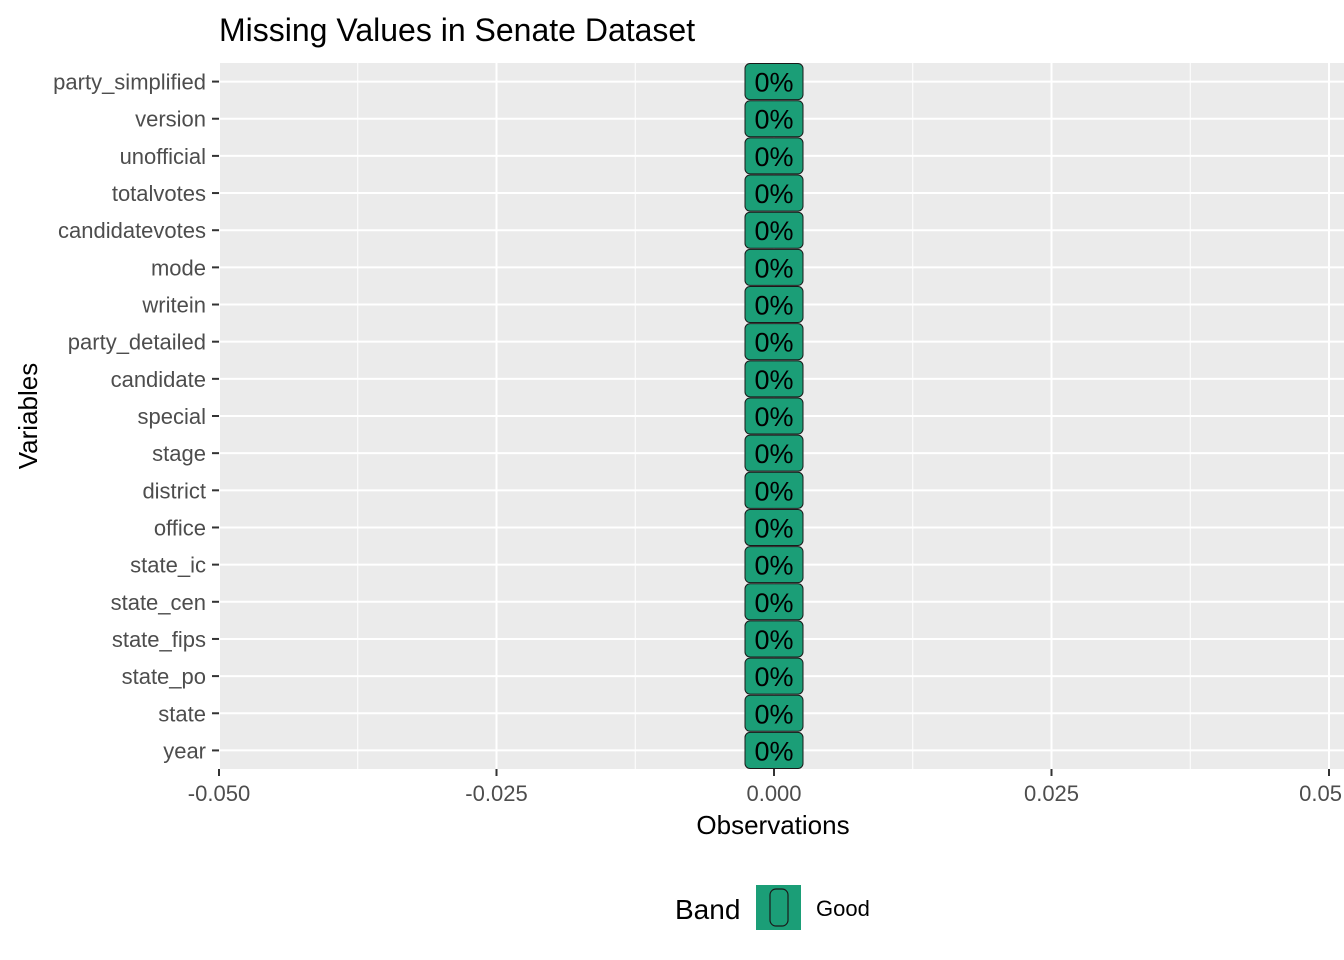 This screenshot has width=1344, height=960. I want to click on legend-key-glyph, so click(779, 907).